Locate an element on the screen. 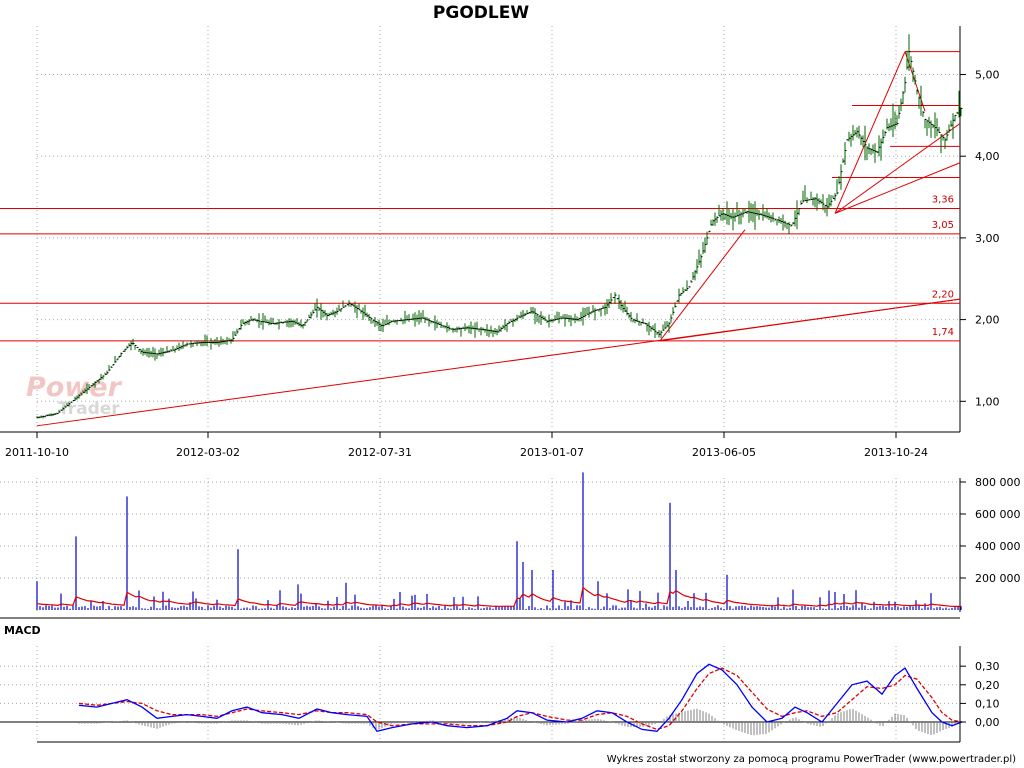  price-tick-label: 5,00 is located at coordinates (987, 75).